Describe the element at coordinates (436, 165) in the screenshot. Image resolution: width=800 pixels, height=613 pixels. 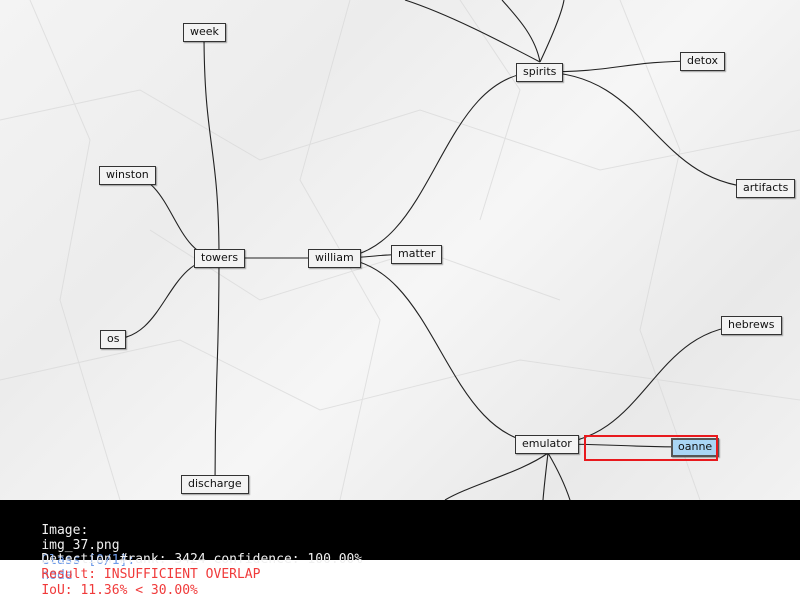
I see `edge-william-spirits` at that location.